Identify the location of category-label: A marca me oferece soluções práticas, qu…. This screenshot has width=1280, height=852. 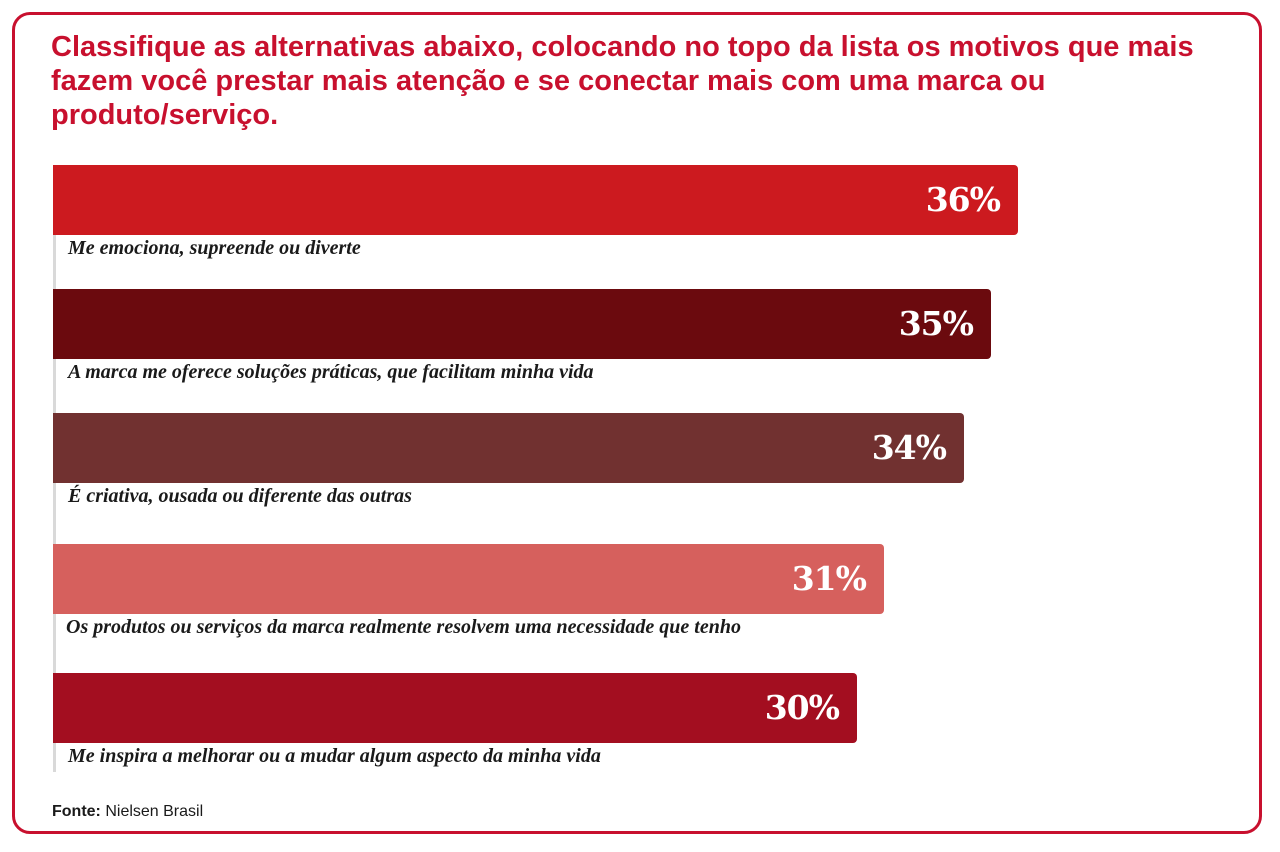
(331, 372).